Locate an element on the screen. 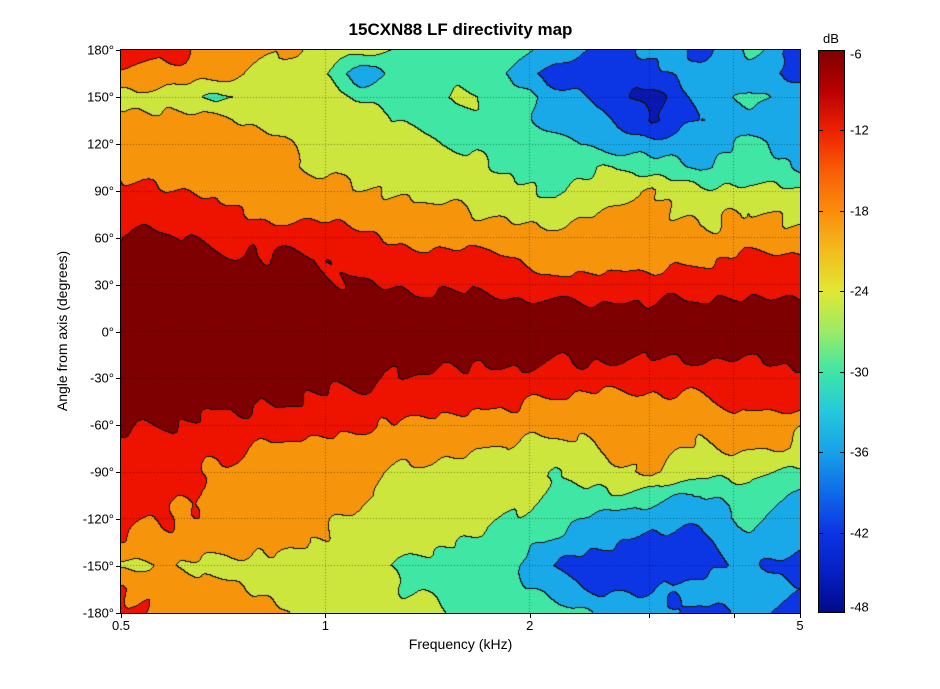 The width and height of the screenshot is (940, 689). x-tick-label: 0.5 is located at coordinates (121, 625).